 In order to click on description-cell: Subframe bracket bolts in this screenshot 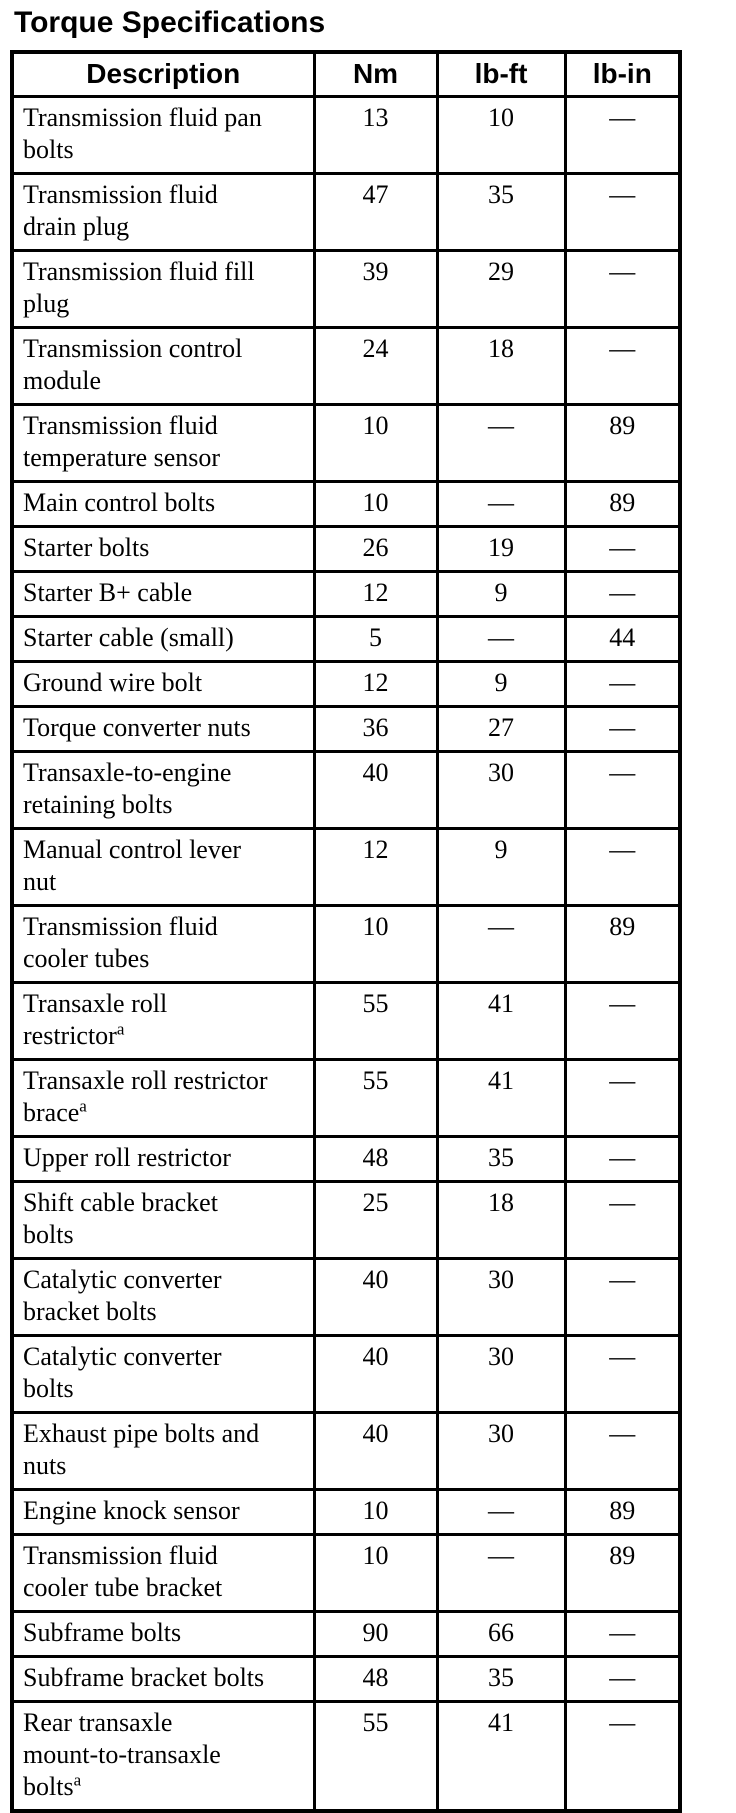, I will do `click(163, 1679)`.